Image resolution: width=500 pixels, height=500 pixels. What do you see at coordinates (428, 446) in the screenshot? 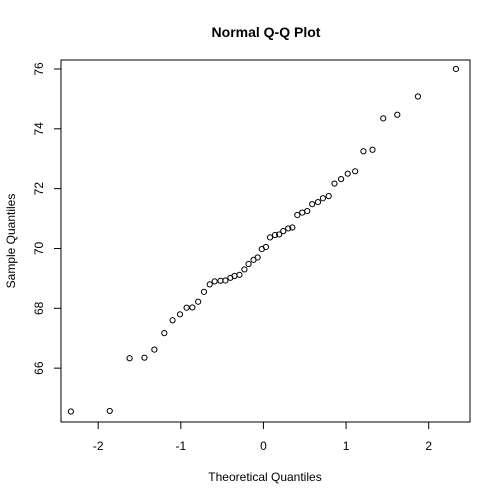
I see `x-tick-label: 2` at bounding box center [428, 446].